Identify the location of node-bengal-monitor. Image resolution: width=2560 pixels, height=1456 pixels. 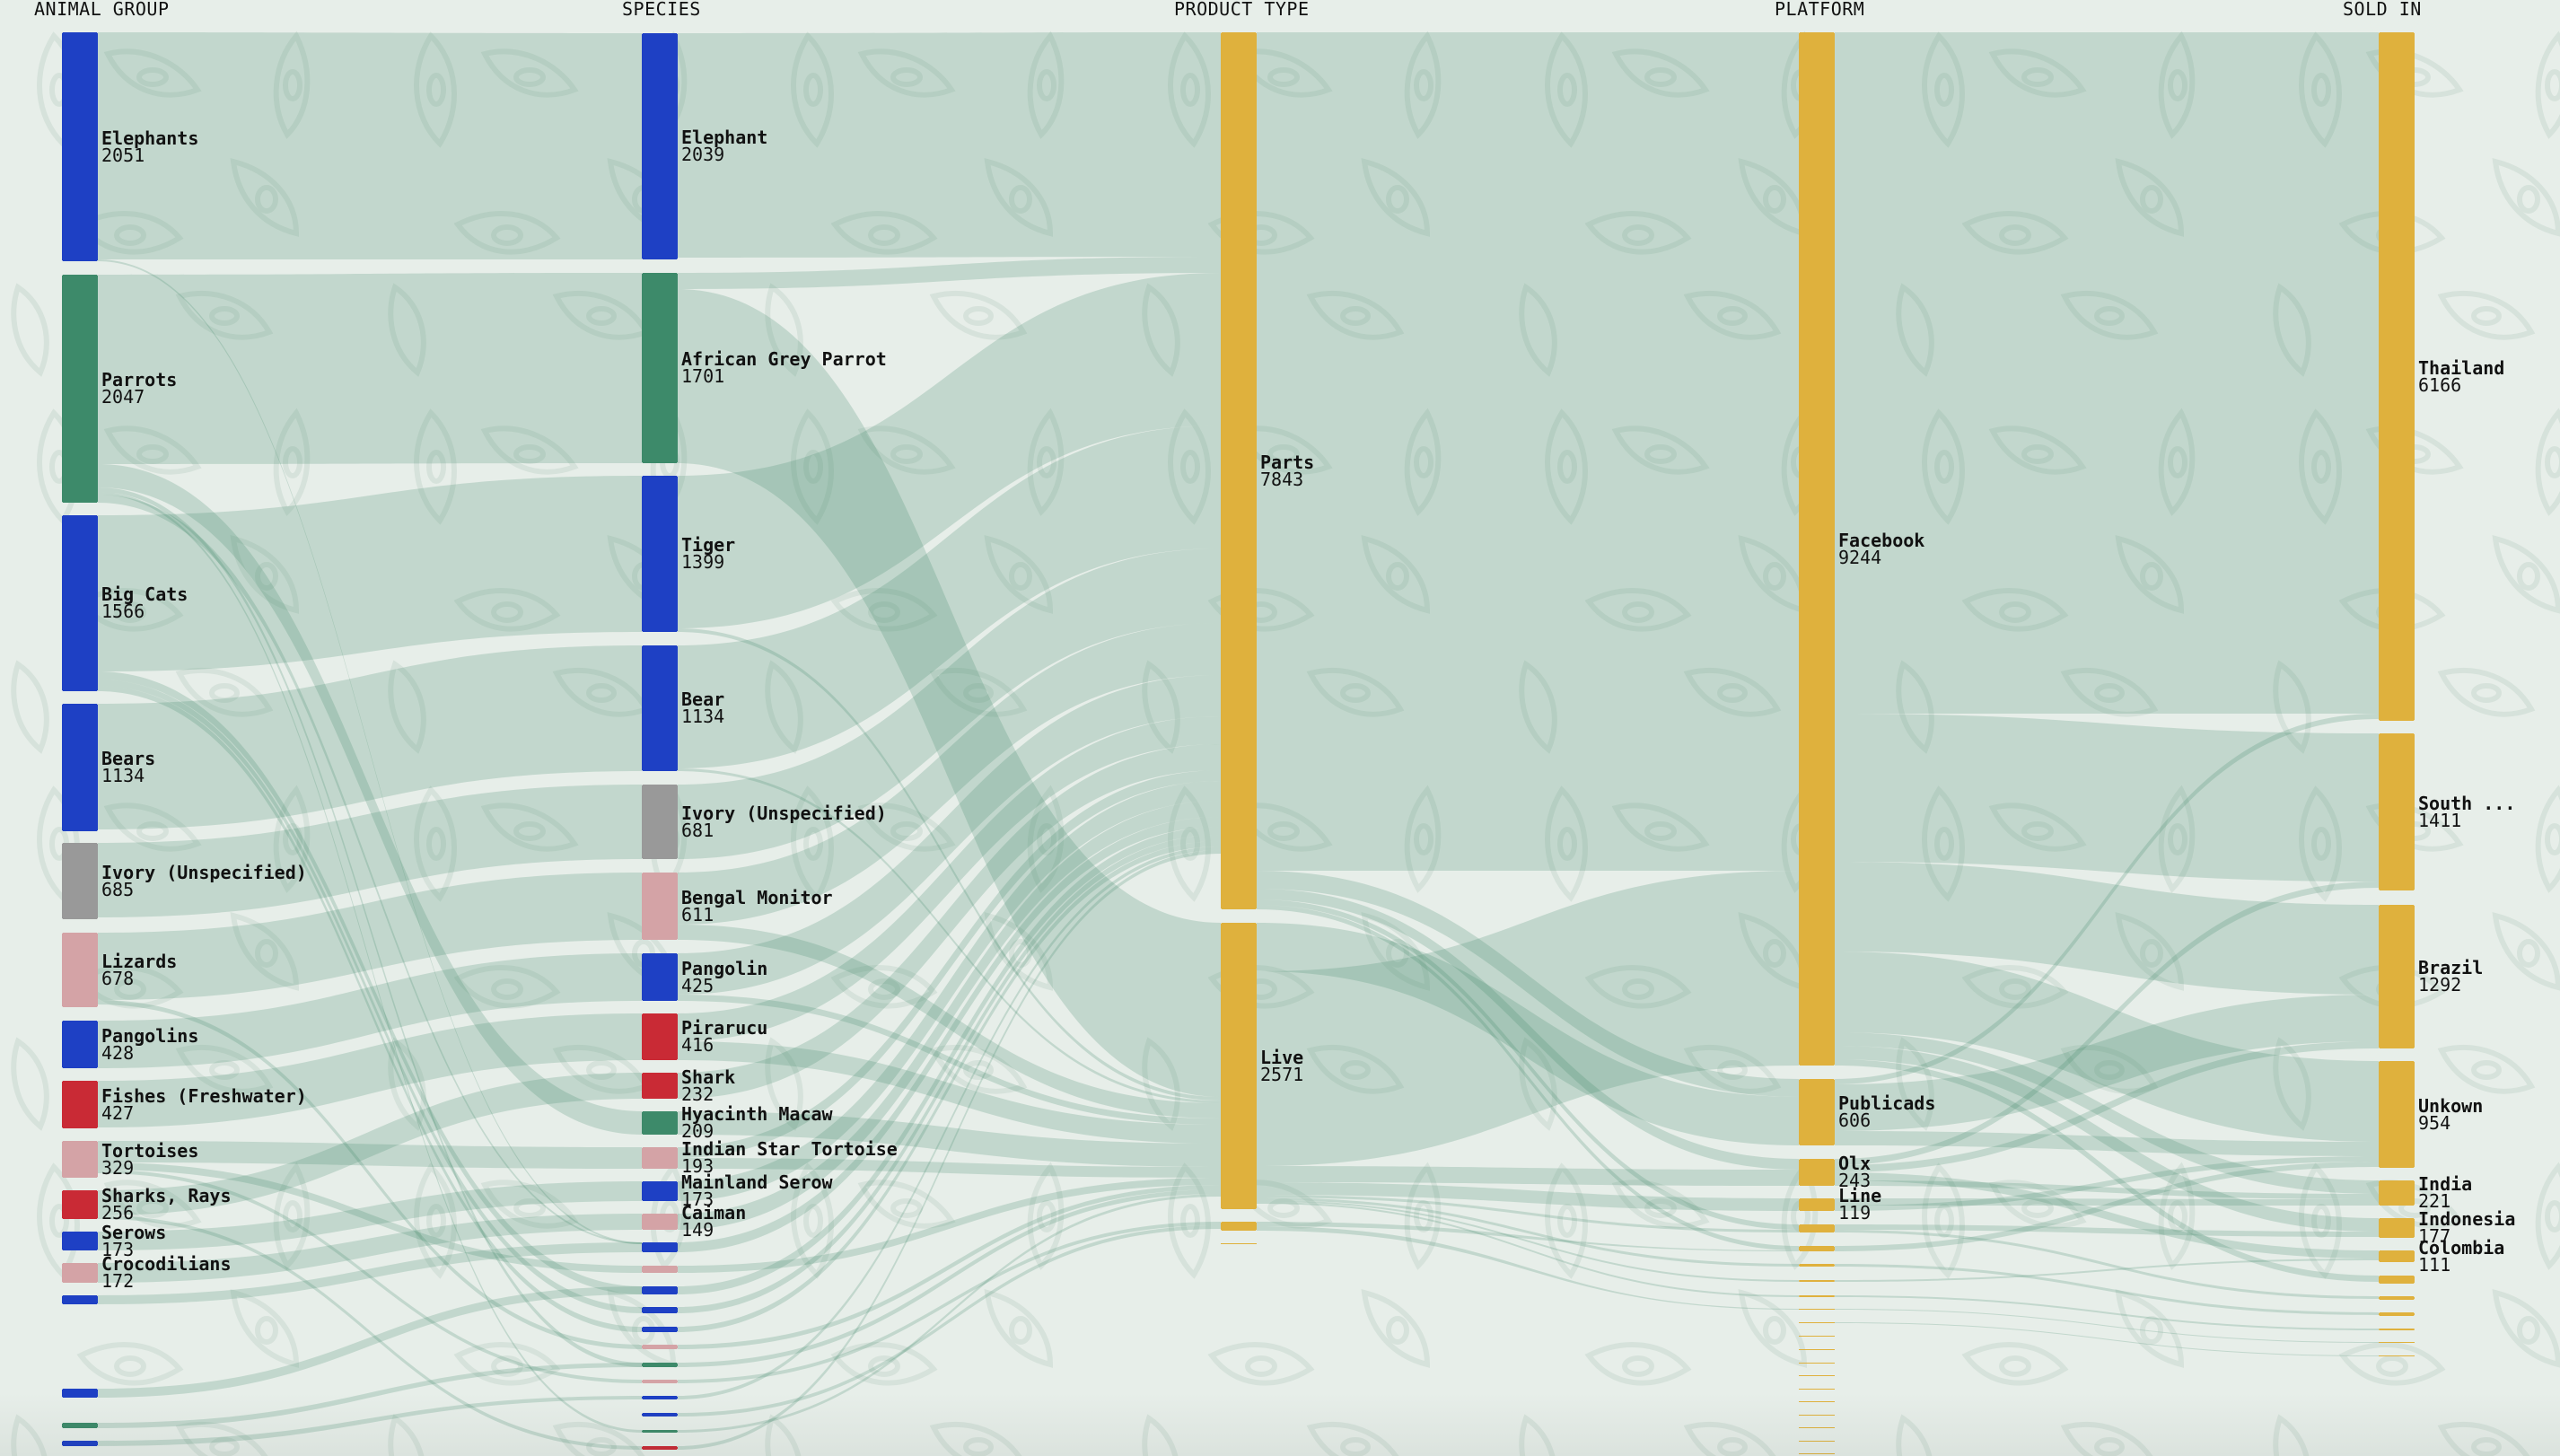
(660, 906).